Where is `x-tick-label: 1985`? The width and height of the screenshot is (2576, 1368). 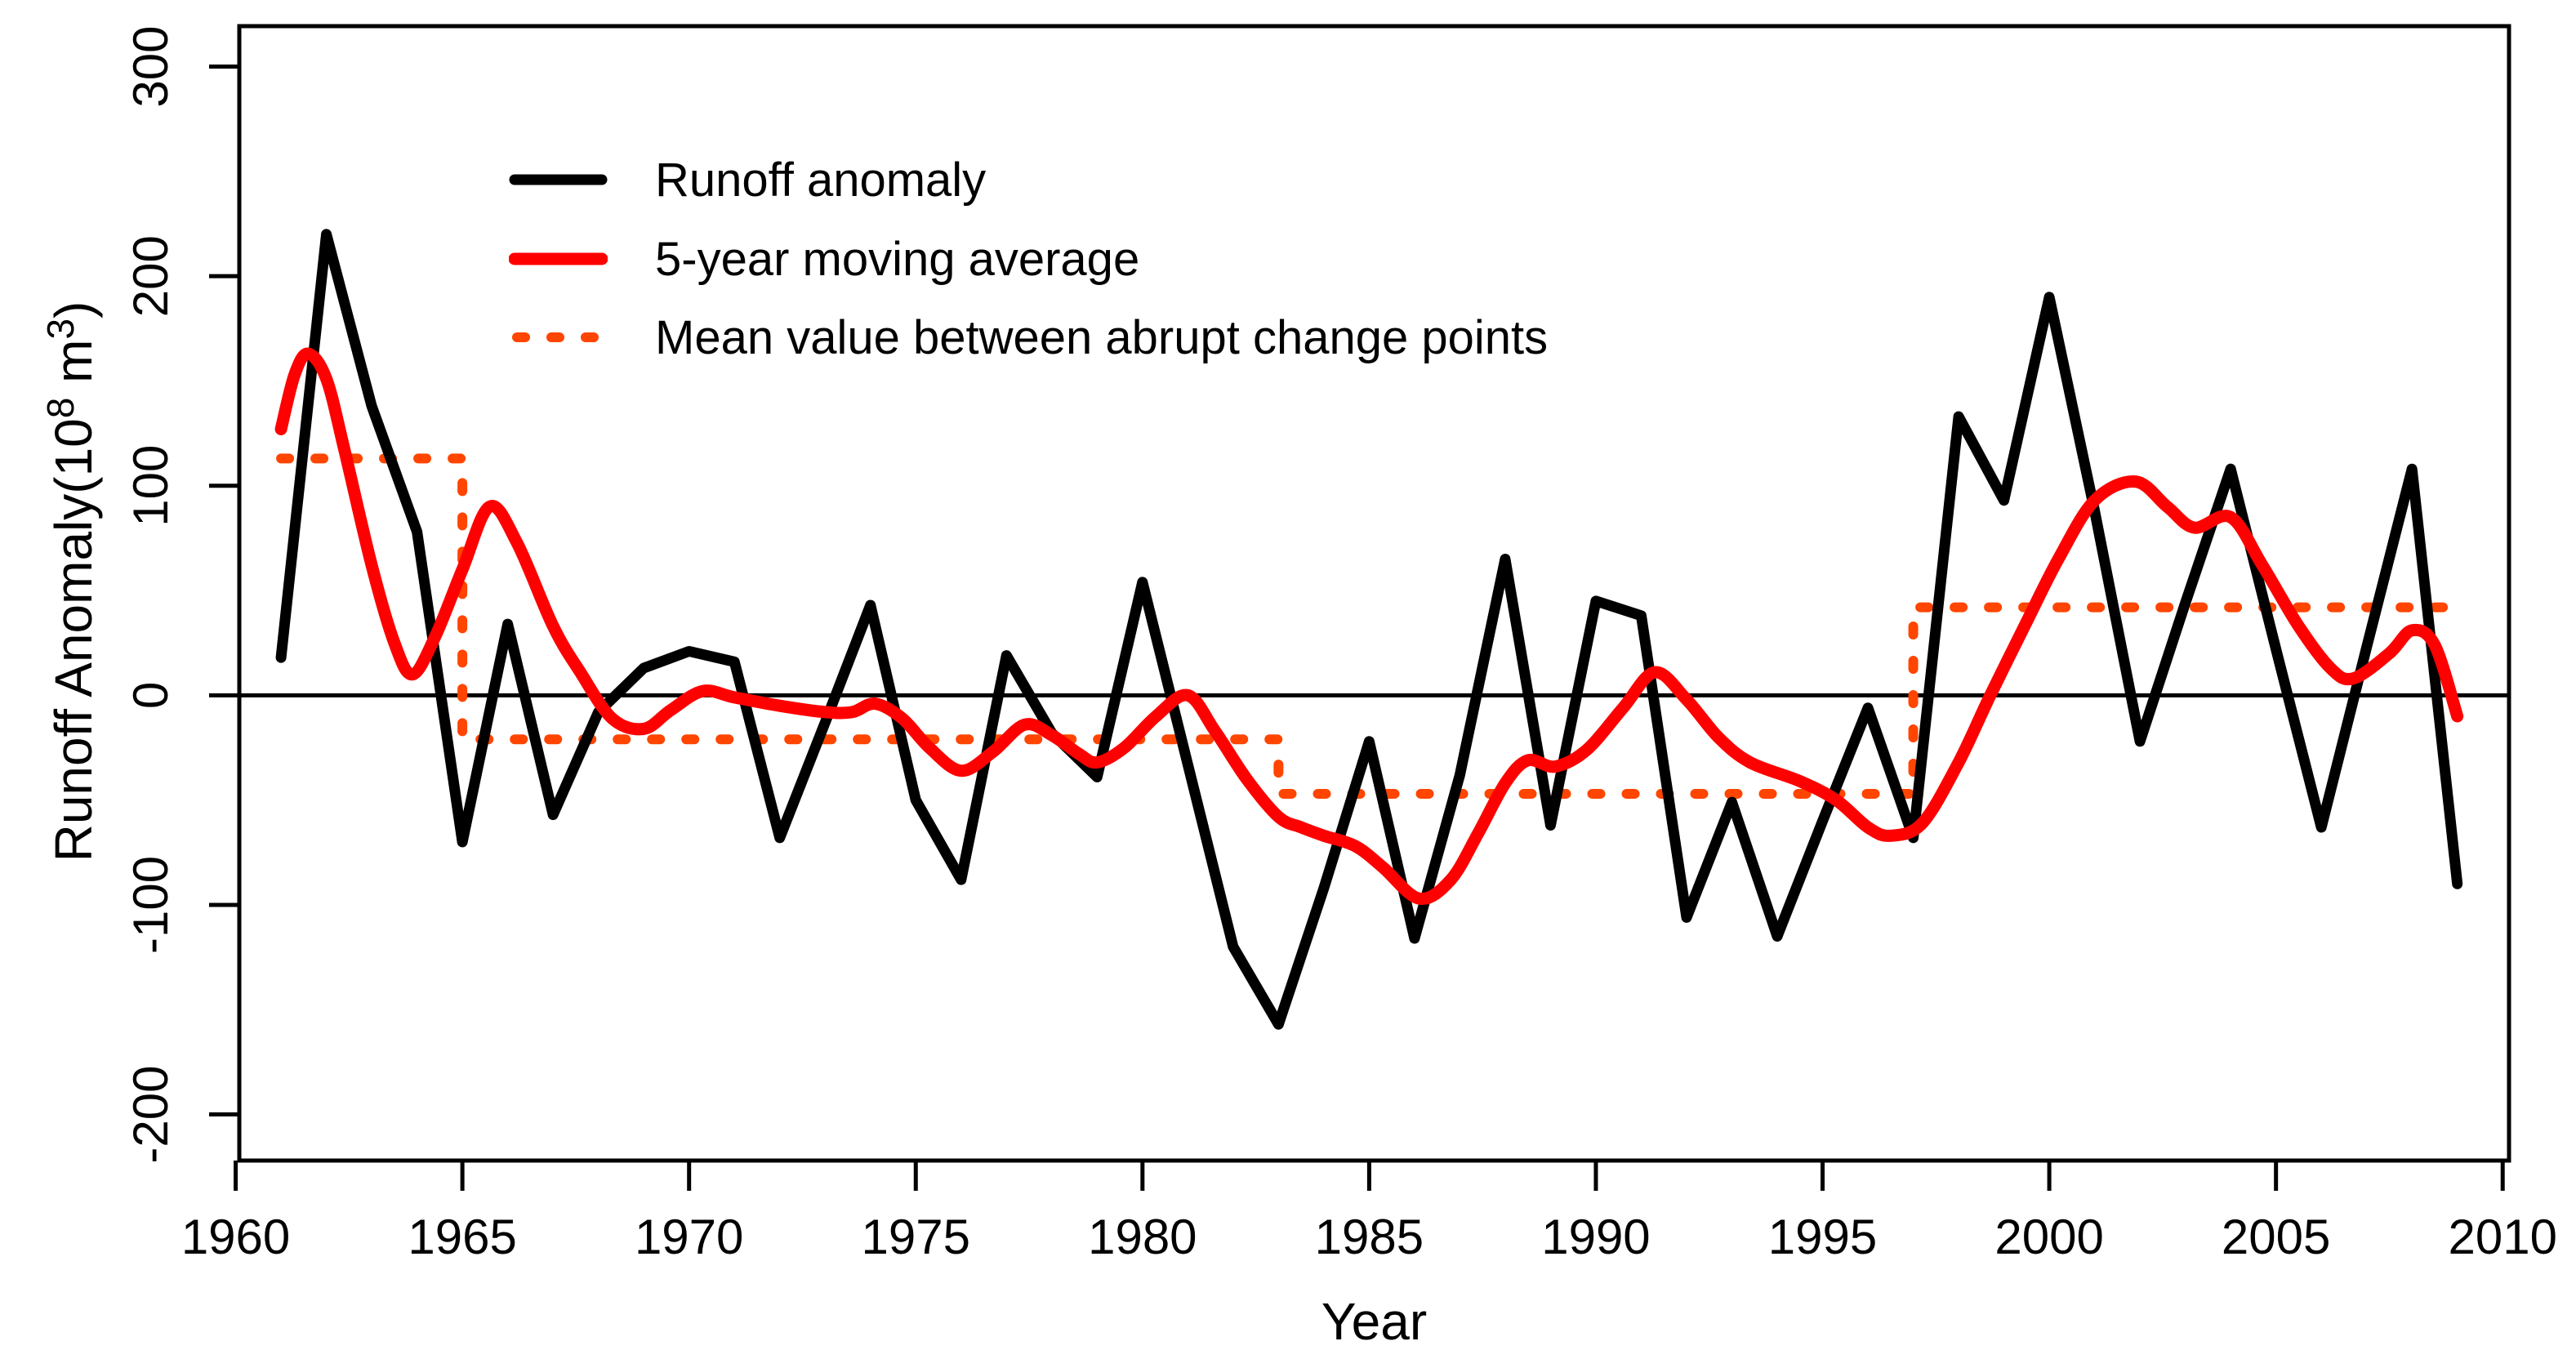
x-tick-label: 1985 is located at coordinates (1369, 1237).